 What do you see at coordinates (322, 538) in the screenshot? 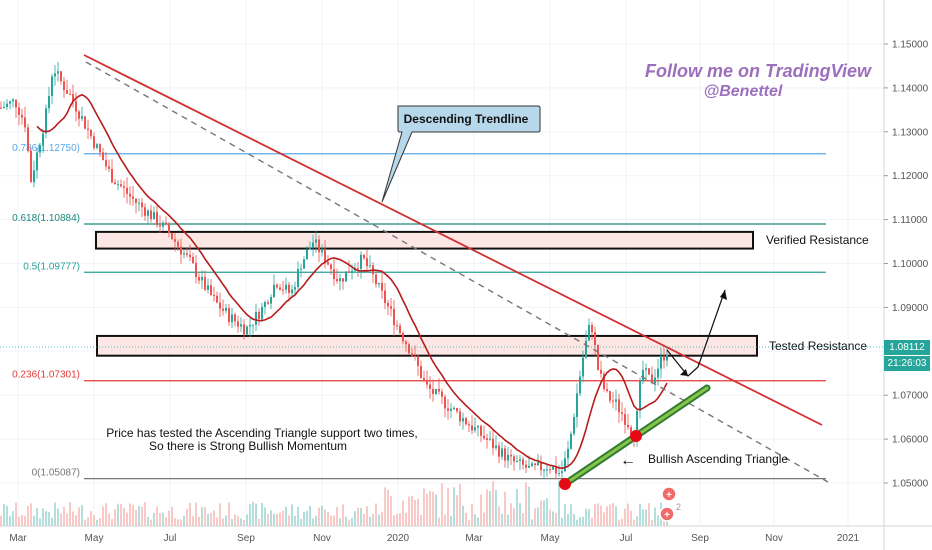
I see `time-tick-label: Nov` at bounding box center [322, 538].